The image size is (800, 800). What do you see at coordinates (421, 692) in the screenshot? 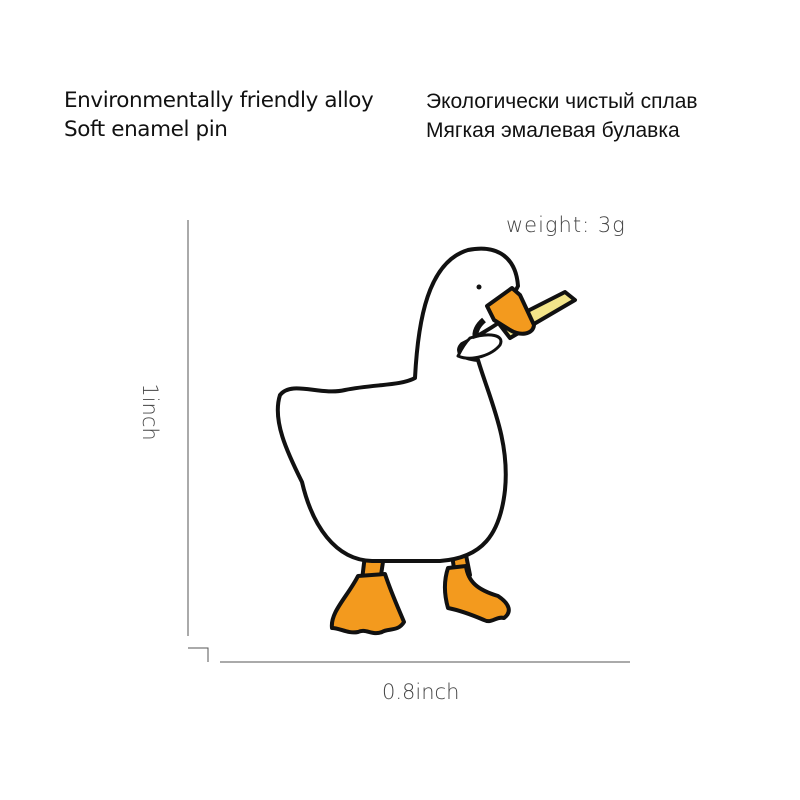
I see `width-label: 0.8inch` at bounding box center [421, 692].